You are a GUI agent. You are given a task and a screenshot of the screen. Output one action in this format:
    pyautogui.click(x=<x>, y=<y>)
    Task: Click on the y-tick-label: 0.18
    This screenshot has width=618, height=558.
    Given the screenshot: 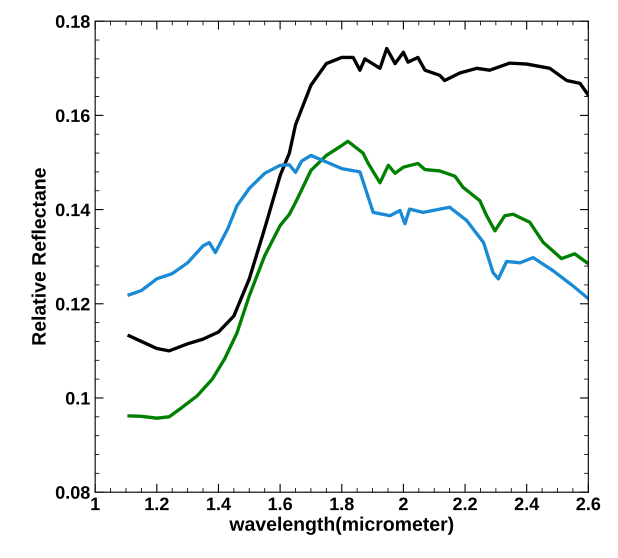 What is the action you would take?
    pyautogui.click(x=73, y=21)
    